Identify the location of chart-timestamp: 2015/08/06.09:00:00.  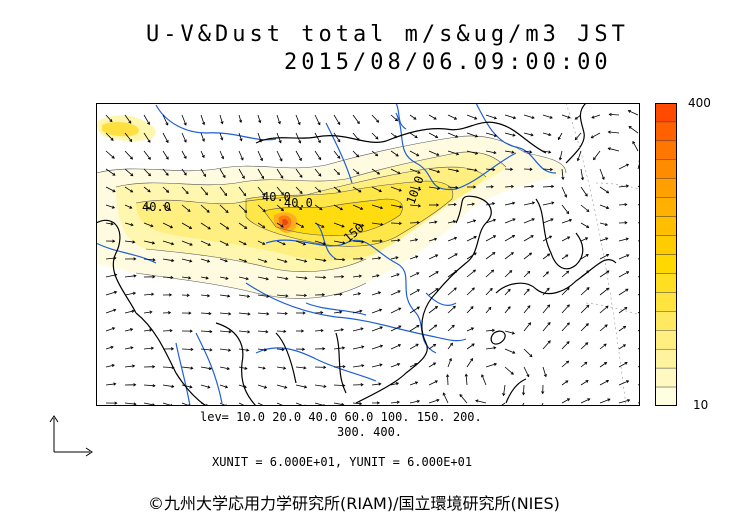
(448, 62).